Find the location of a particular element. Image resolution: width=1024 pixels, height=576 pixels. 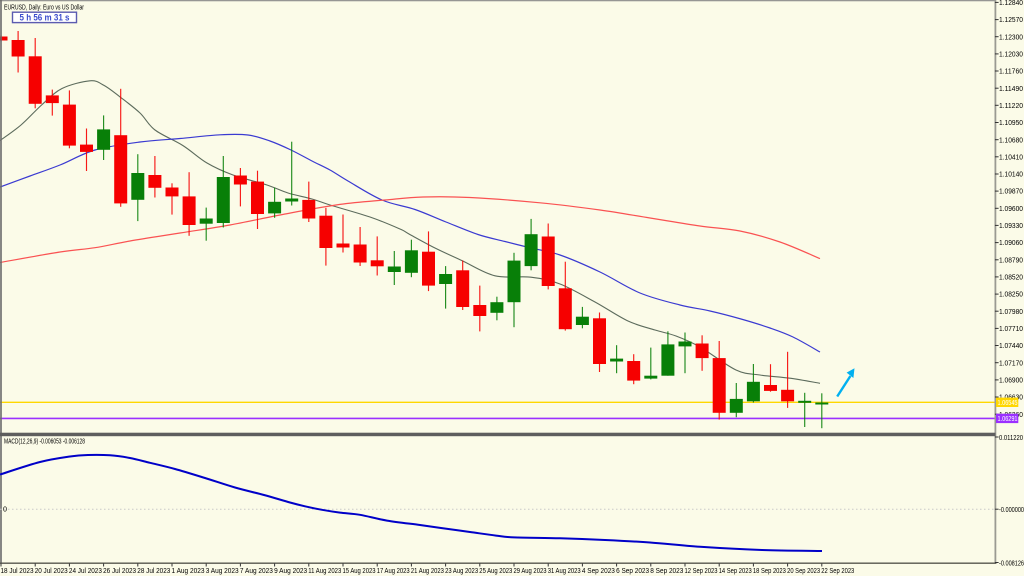

svg-text: 1.09330 is located at coordinates (1011, 225).